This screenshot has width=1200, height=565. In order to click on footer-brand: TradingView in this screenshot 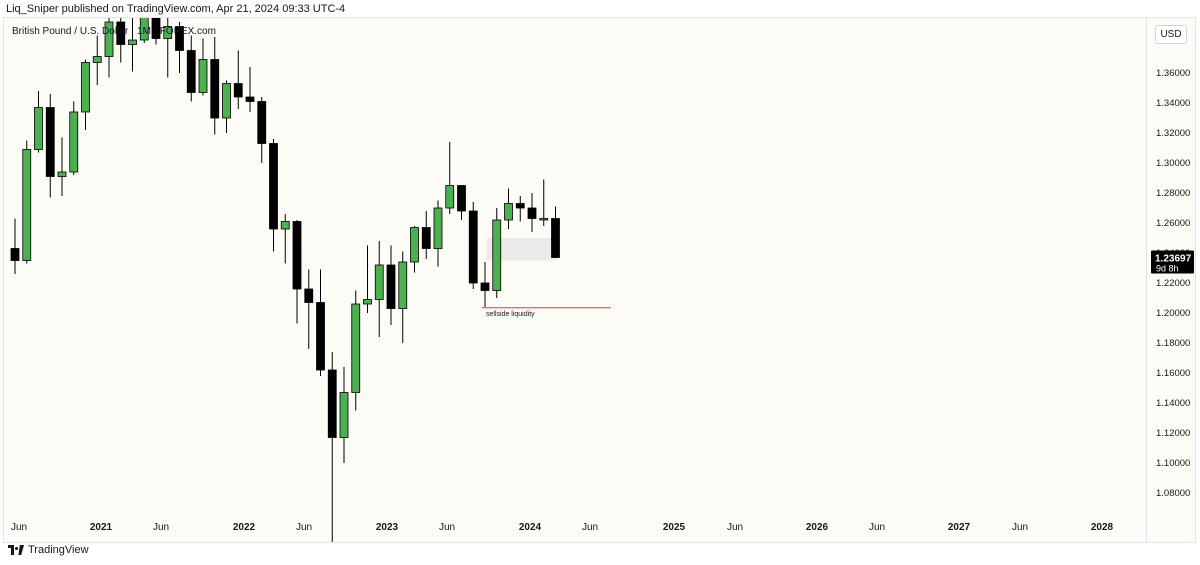, I will do `click(58, 550)`.